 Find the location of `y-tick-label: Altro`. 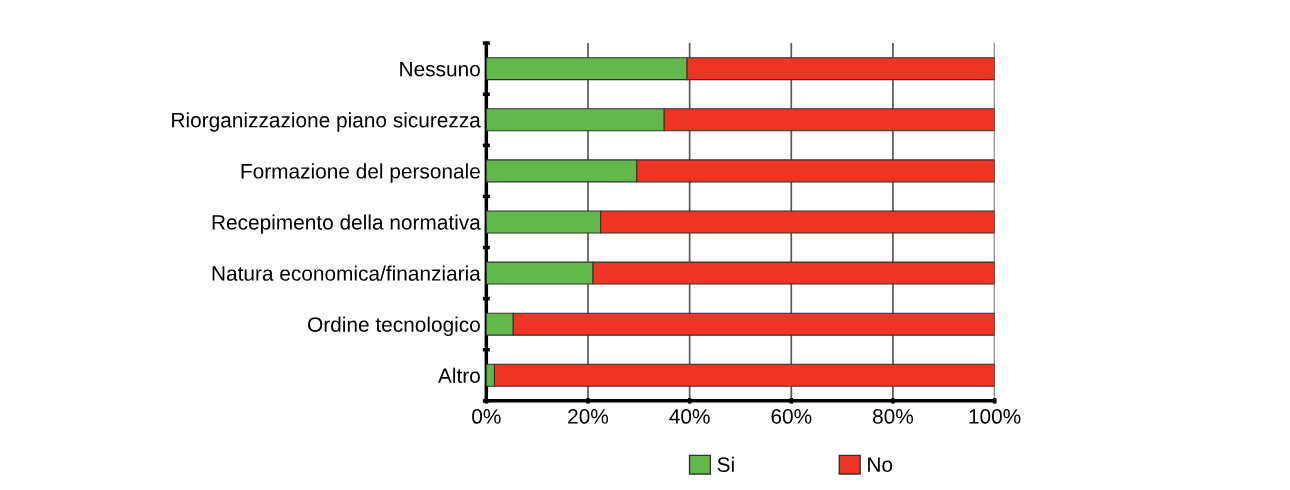

y-tick-label: Altro is located at coordinates (458, 375).